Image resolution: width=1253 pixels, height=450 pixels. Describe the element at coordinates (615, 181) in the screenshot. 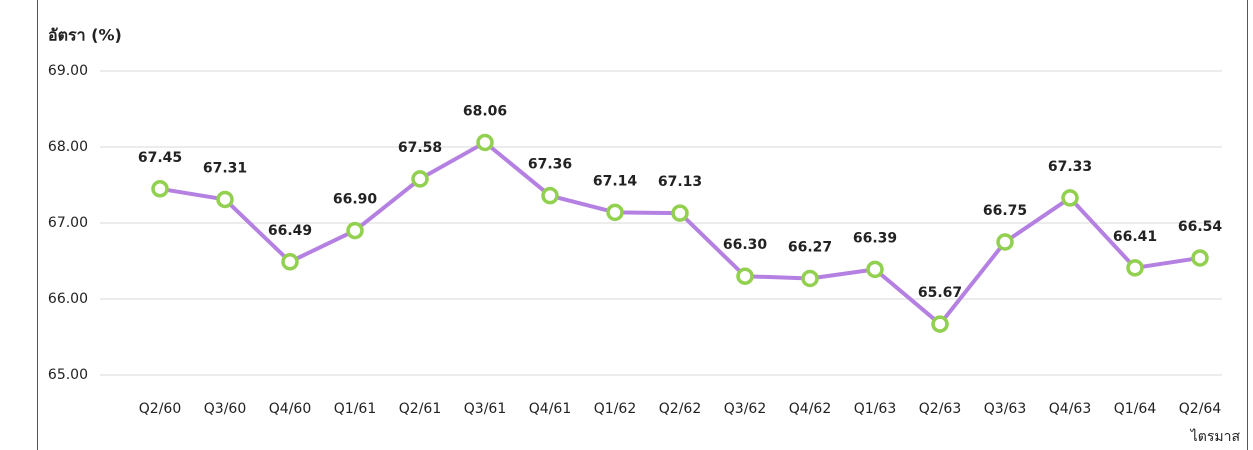

I see `data-label: 67.14` at that location.